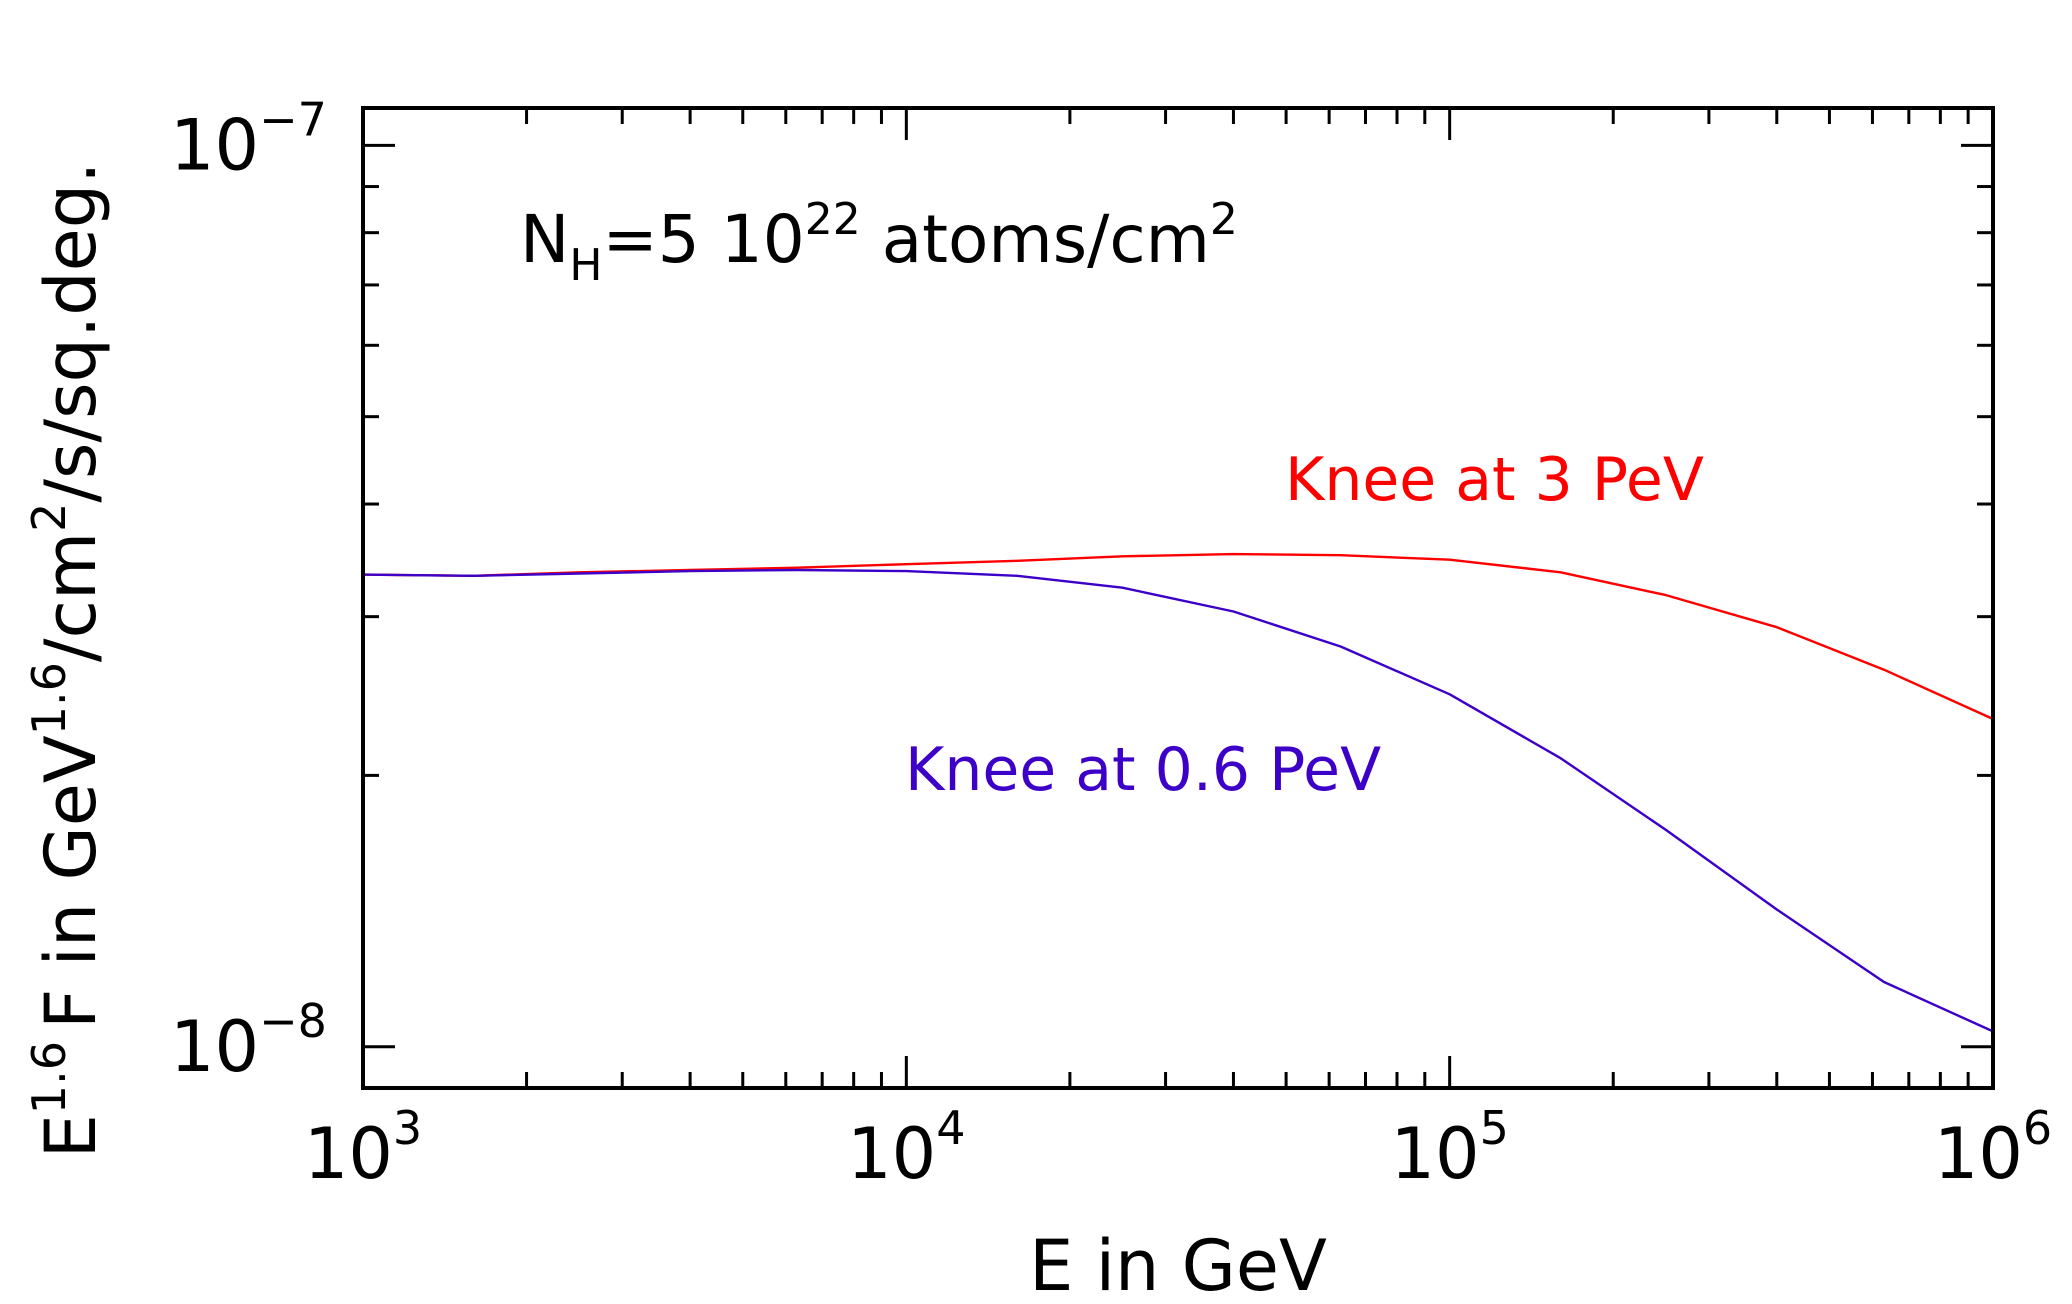  What do you see at coordinates (1035, 239) in the screenshot?
I see `annotation-suffix: atoms/cm` at bounding box center [1035, 239].